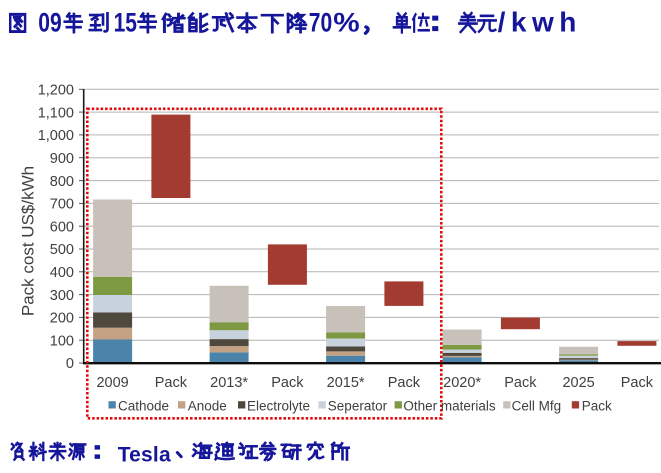 This screenshot has width=661, height=473. What do you see at coordinates (70, 364) in the screenshot?
I see `svg-text: 0` at bounding box center [70, 364].